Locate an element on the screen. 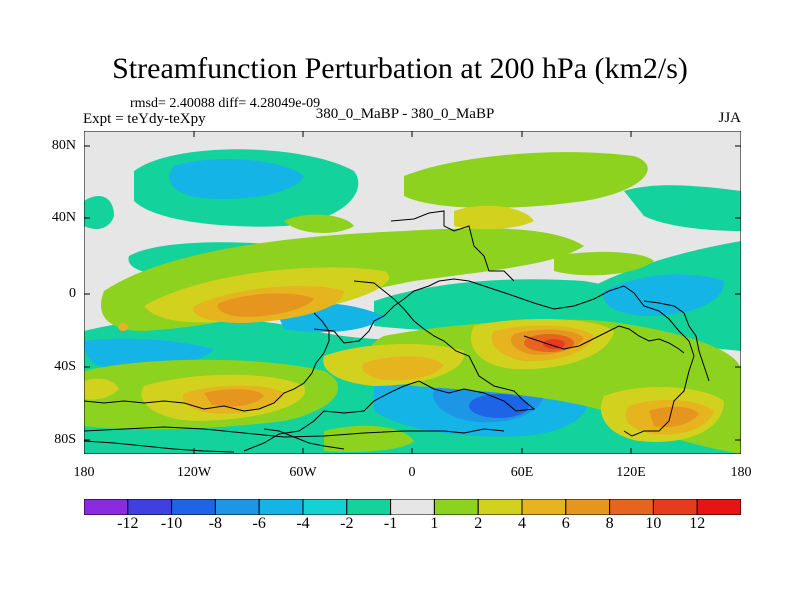 The height and width of the screenshot is (600, 800). lat-label: 40S is located at coordinates (65, 366).